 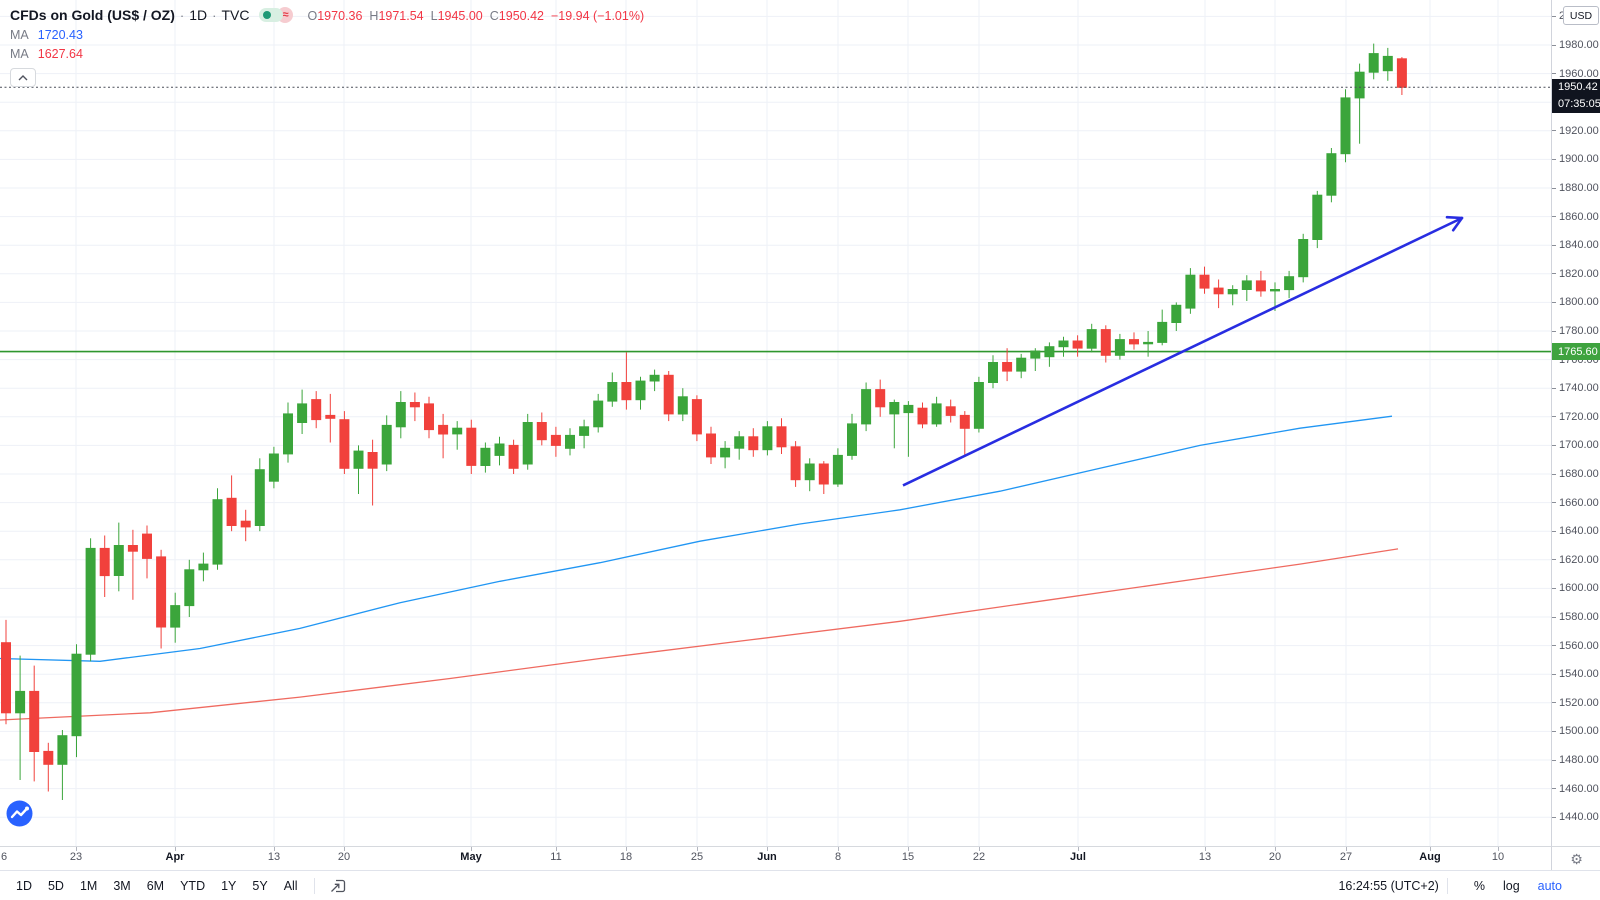 What do you see at coordinates (460, 16) in the screenshot?
I see `low-value: 1945.00` at bounding box center [460, 16].